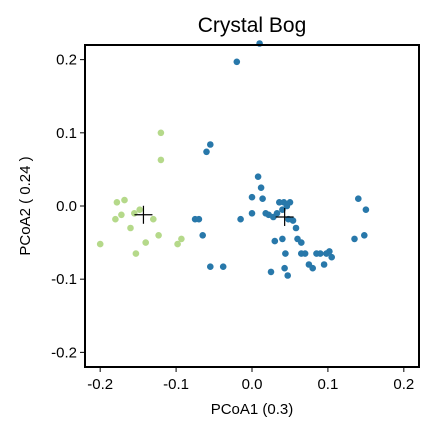  Describe the element at coordinates (214, 215) in the screenshot. I see `centroid-layer` at that location.